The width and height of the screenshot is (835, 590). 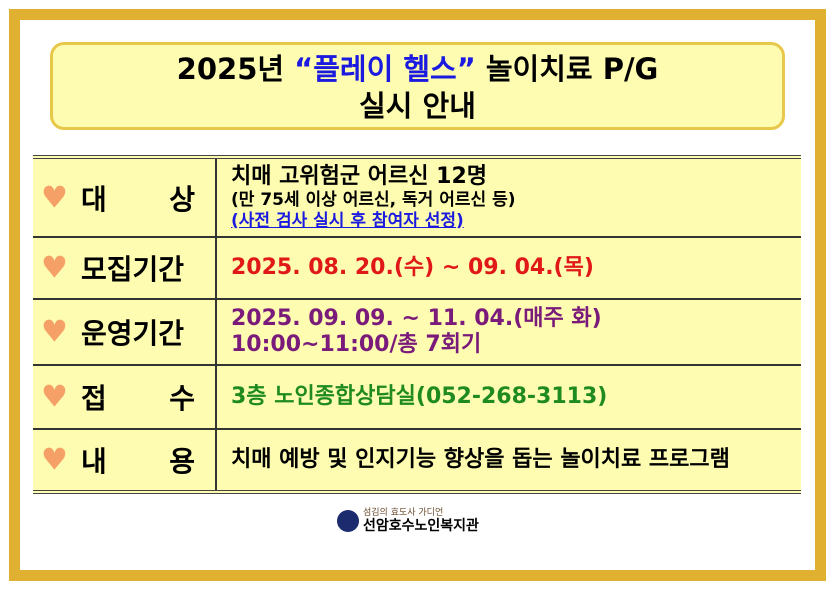 What do you see at coordinates (359, 176) in the screenshot?
I see `target-text: 치매 고위험군 어르신 12명` at bounding box center [359, 176].